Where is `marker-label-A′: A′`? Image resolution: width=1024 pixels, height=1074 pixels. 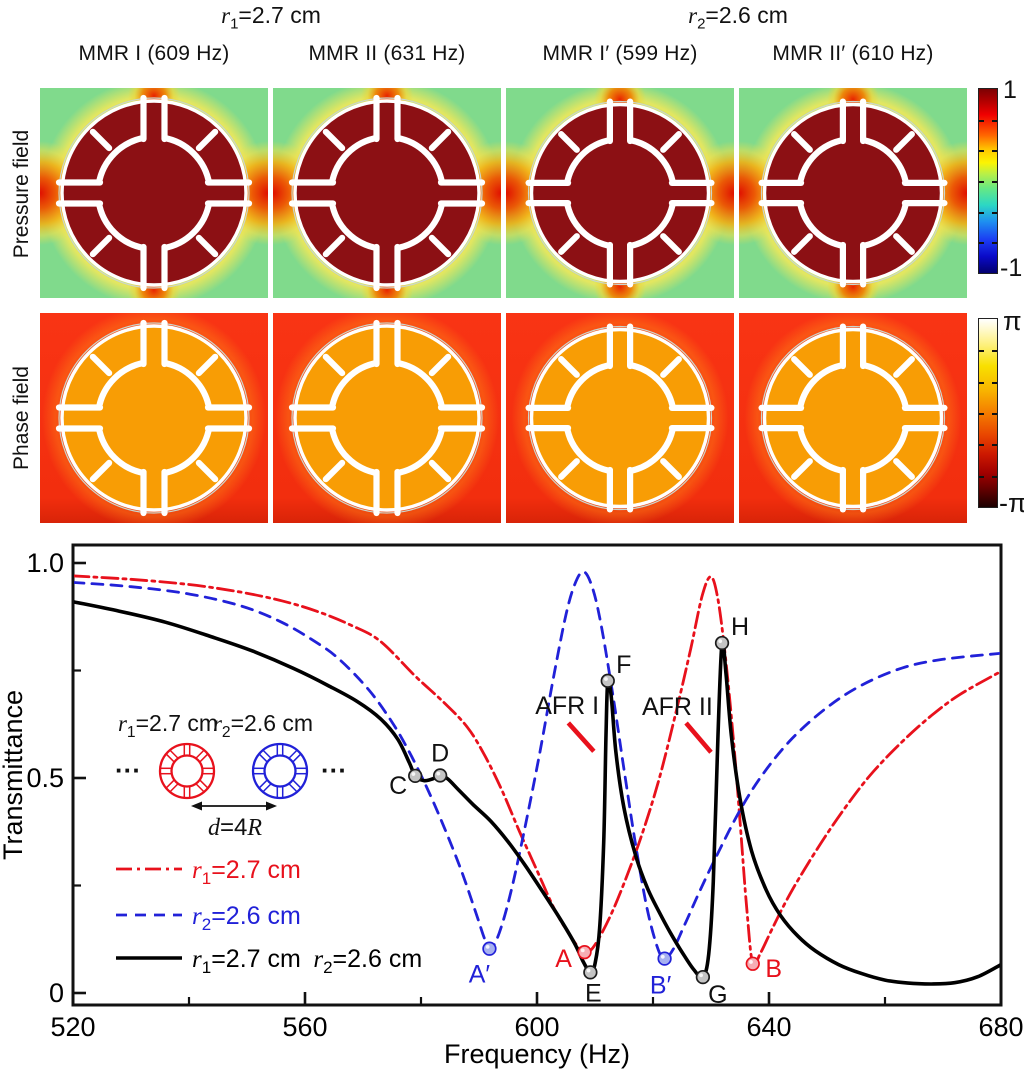 marker-label-A′: A′ is located at coordinates (480, 975).